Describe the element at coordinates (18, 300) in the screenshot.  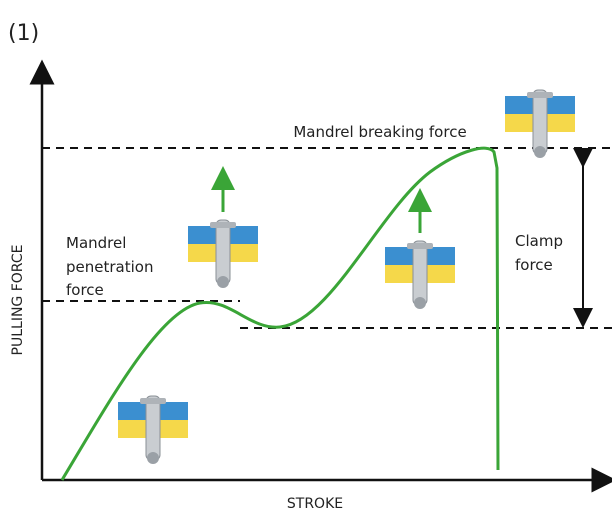
I see `y-axis-label: PULLING FORCE` at that location.